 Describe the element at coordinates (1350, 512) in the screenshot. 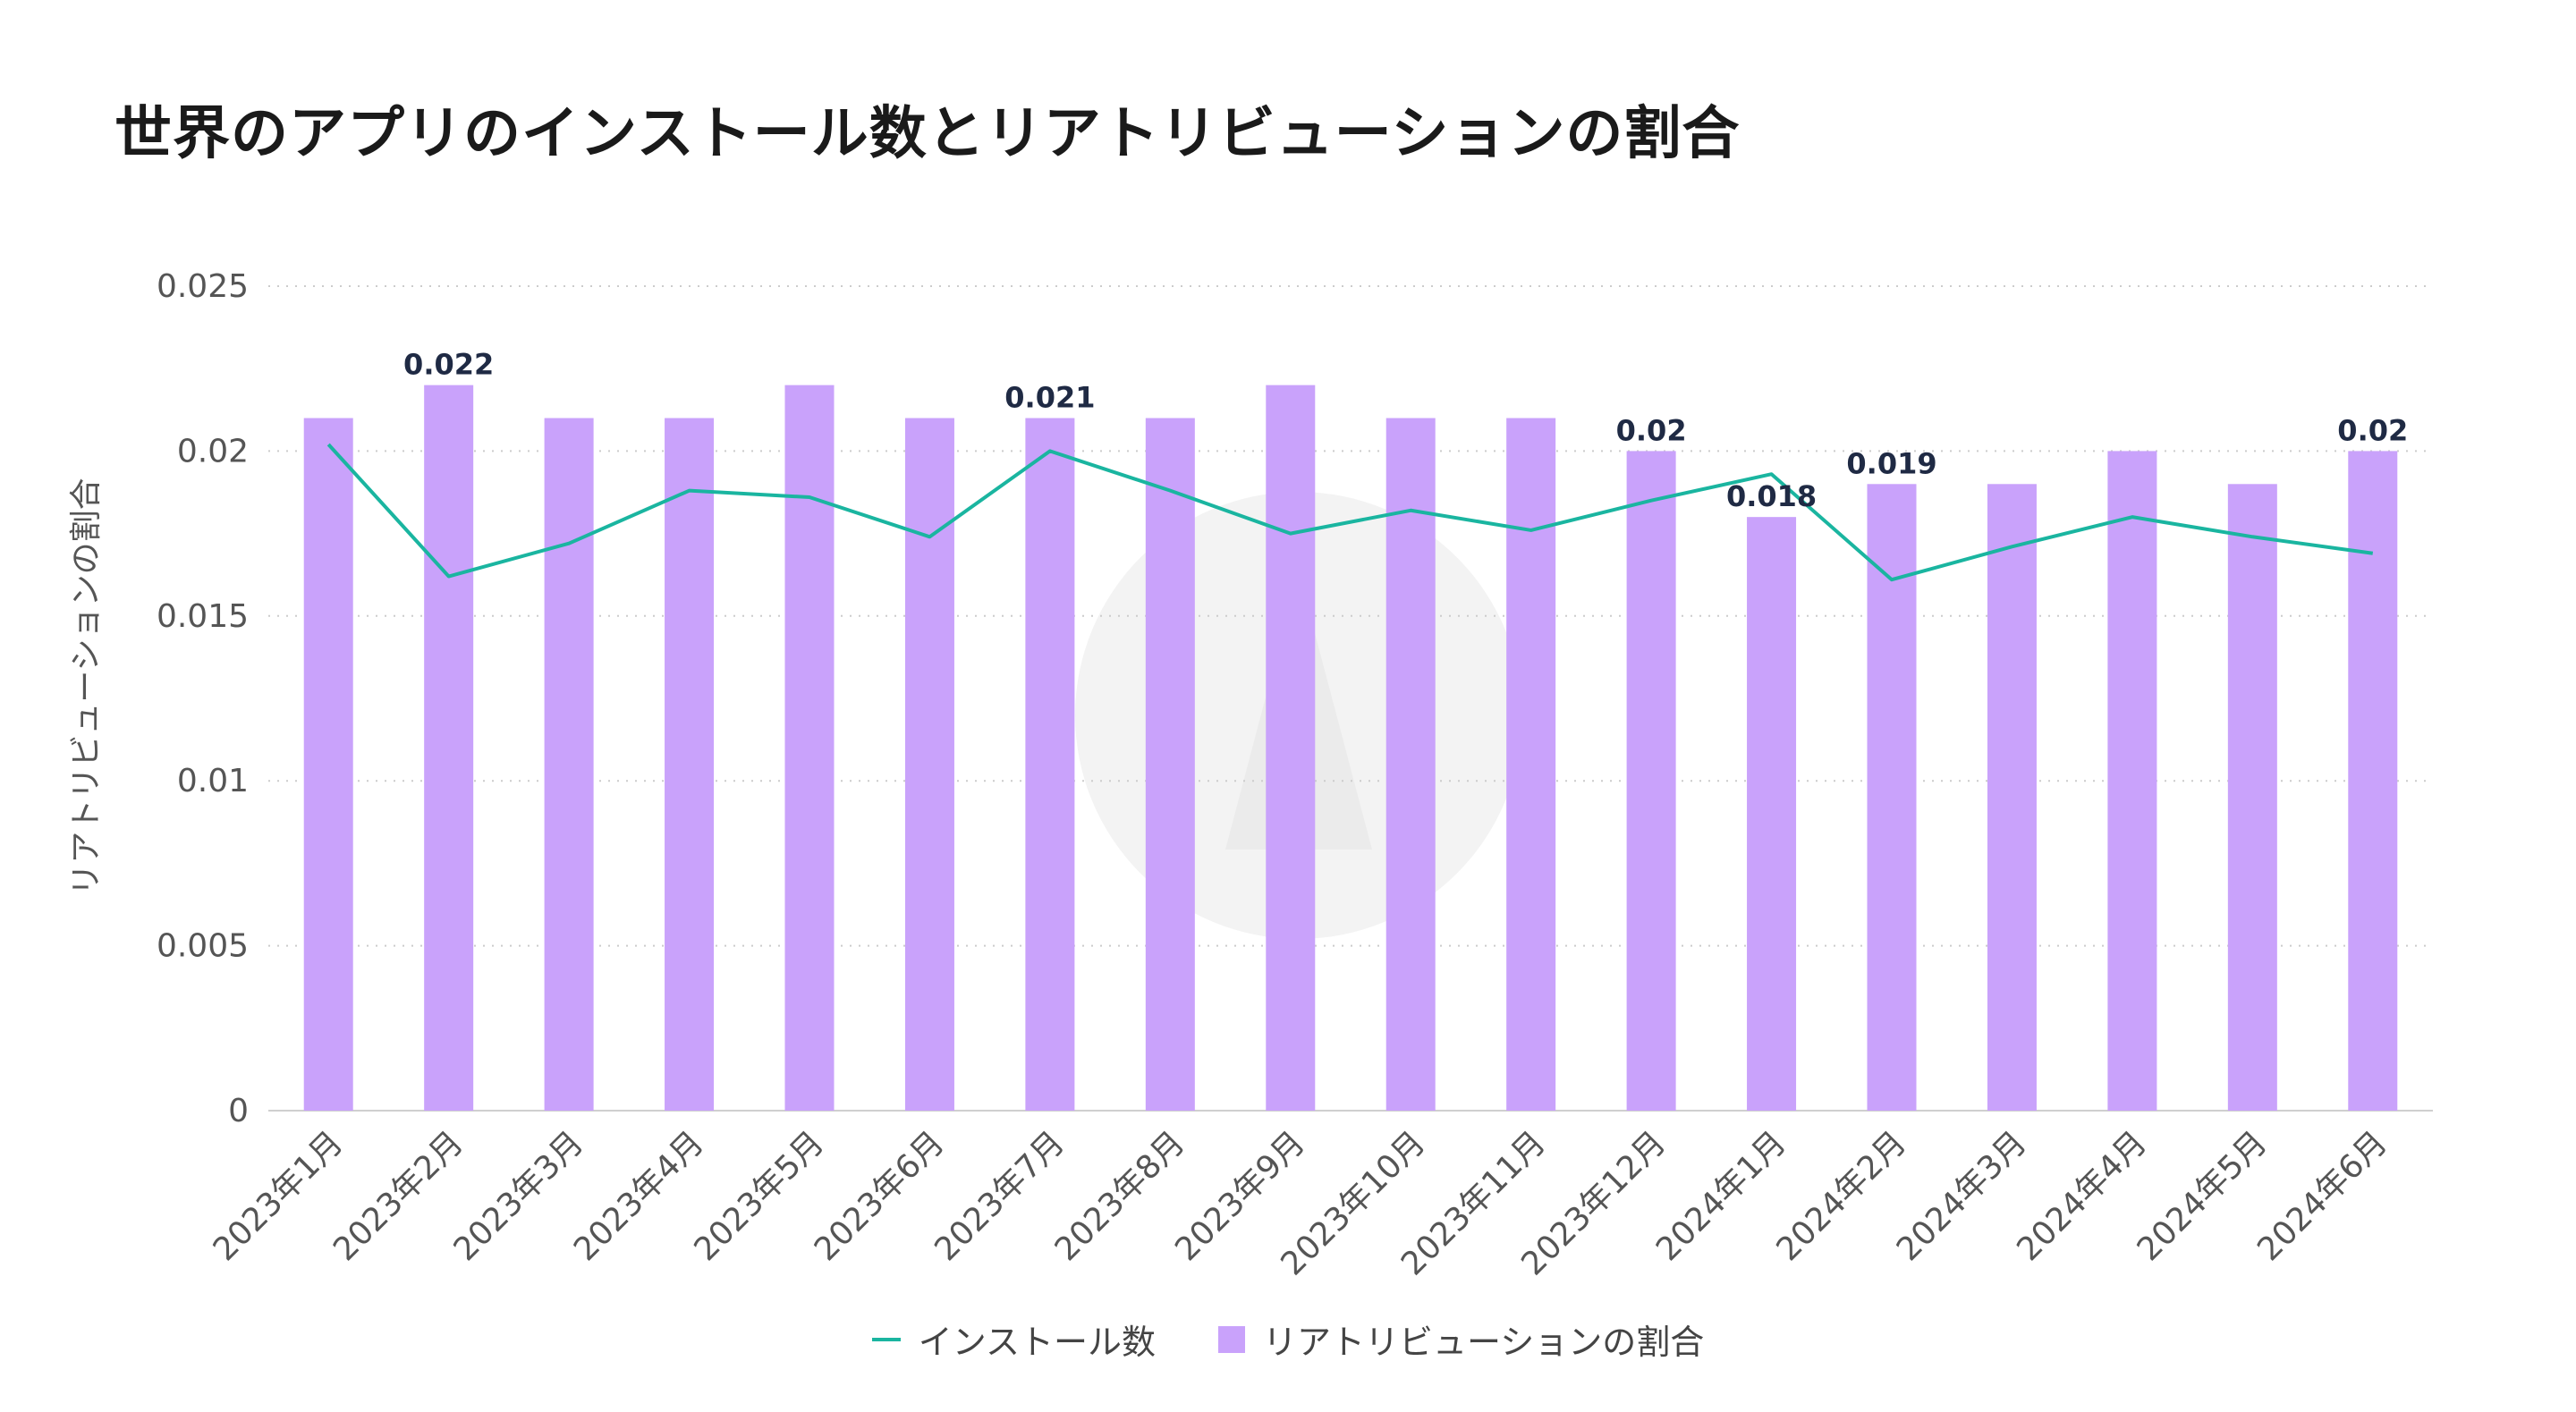

I see `install-line` at that location.